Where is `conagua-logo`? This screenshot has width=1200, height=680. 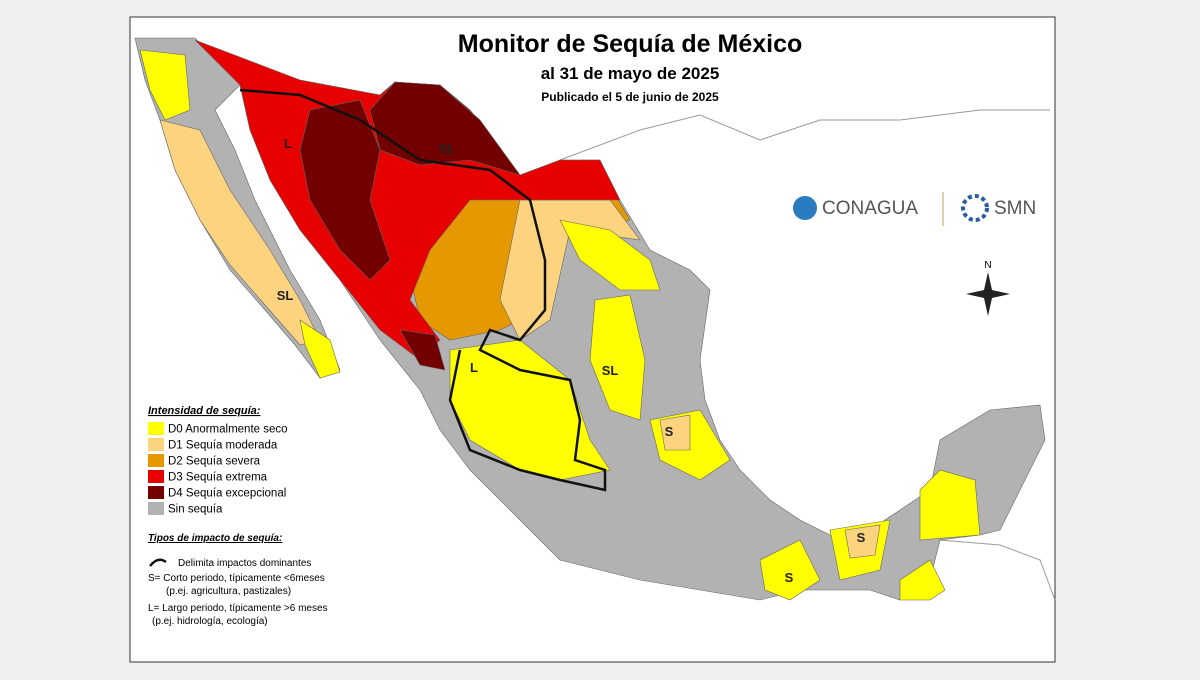
conagua-logo is located at coordinates (805, 208).